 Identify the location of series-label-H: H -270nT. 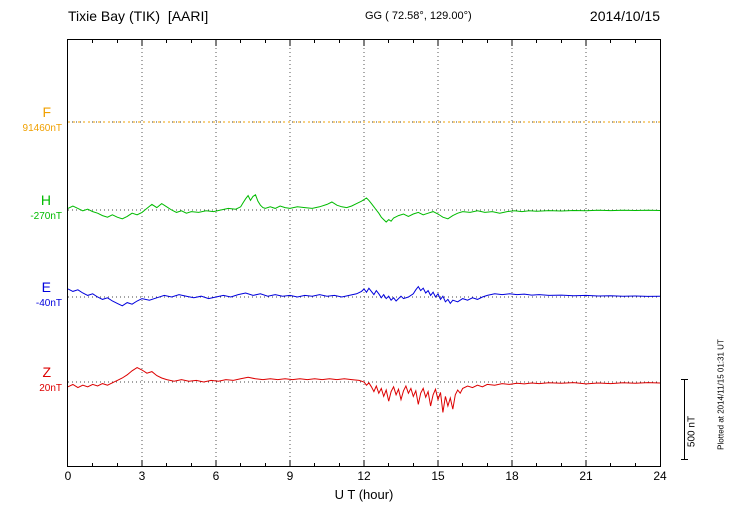
(31, 207).